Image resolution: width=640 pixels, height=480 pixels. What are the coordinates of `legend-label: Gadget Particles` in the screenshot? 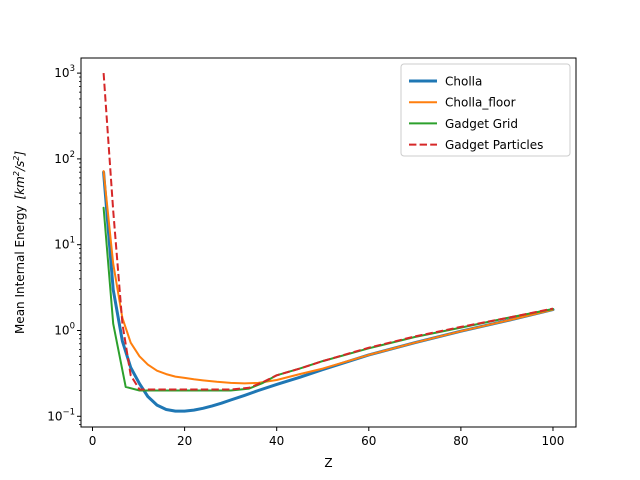 It's located at (494, 145).